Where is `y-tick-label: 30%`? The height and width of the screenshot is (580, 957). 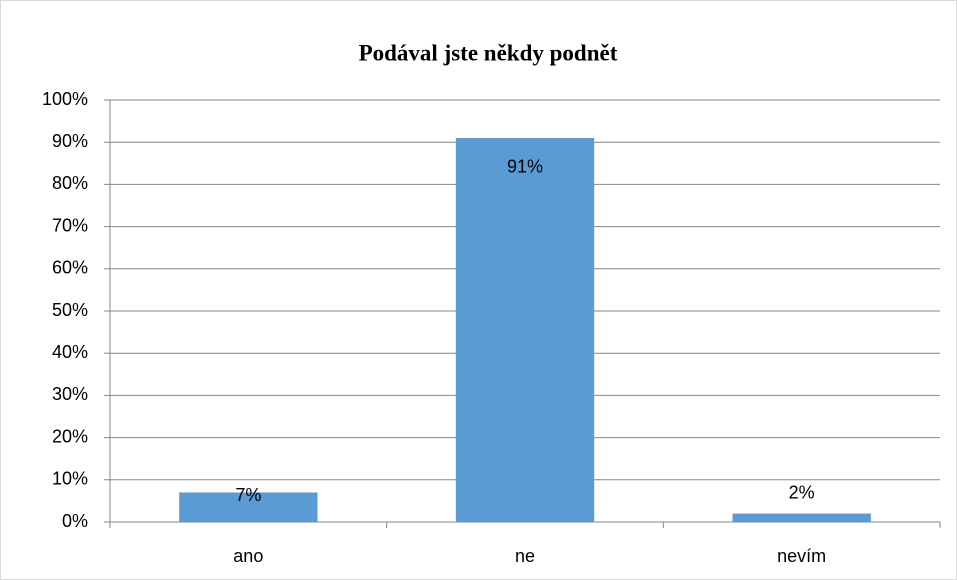 y-tick-label: 30% is located at coordinates (70, 394).